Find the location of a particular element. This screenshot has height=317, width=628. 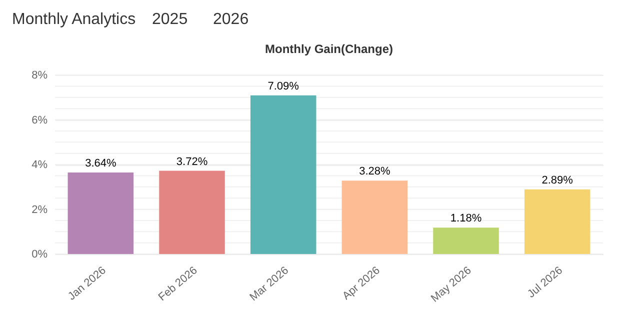

y-tick-label: 0% is located at coordinates (40, 254).